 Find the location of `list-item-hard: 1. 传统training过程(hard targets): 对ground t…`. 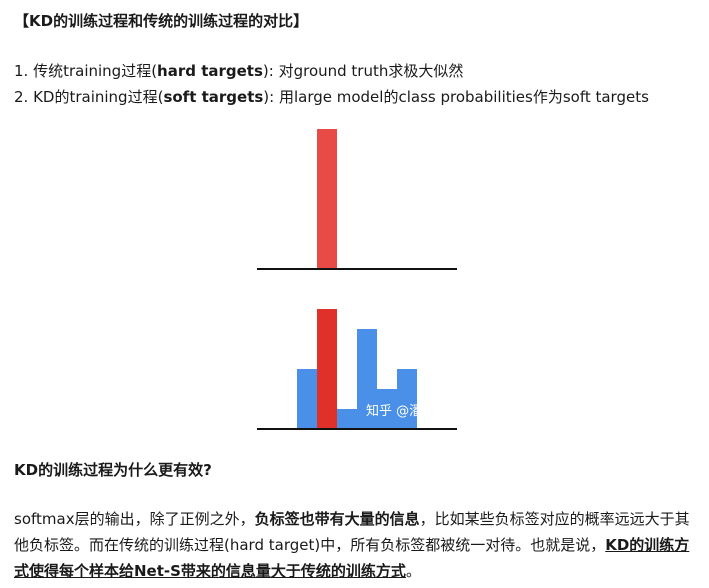

list-item-hard: 1. 传统training过程(hard targets): 对ground t… is located at coordinates (238, 70).